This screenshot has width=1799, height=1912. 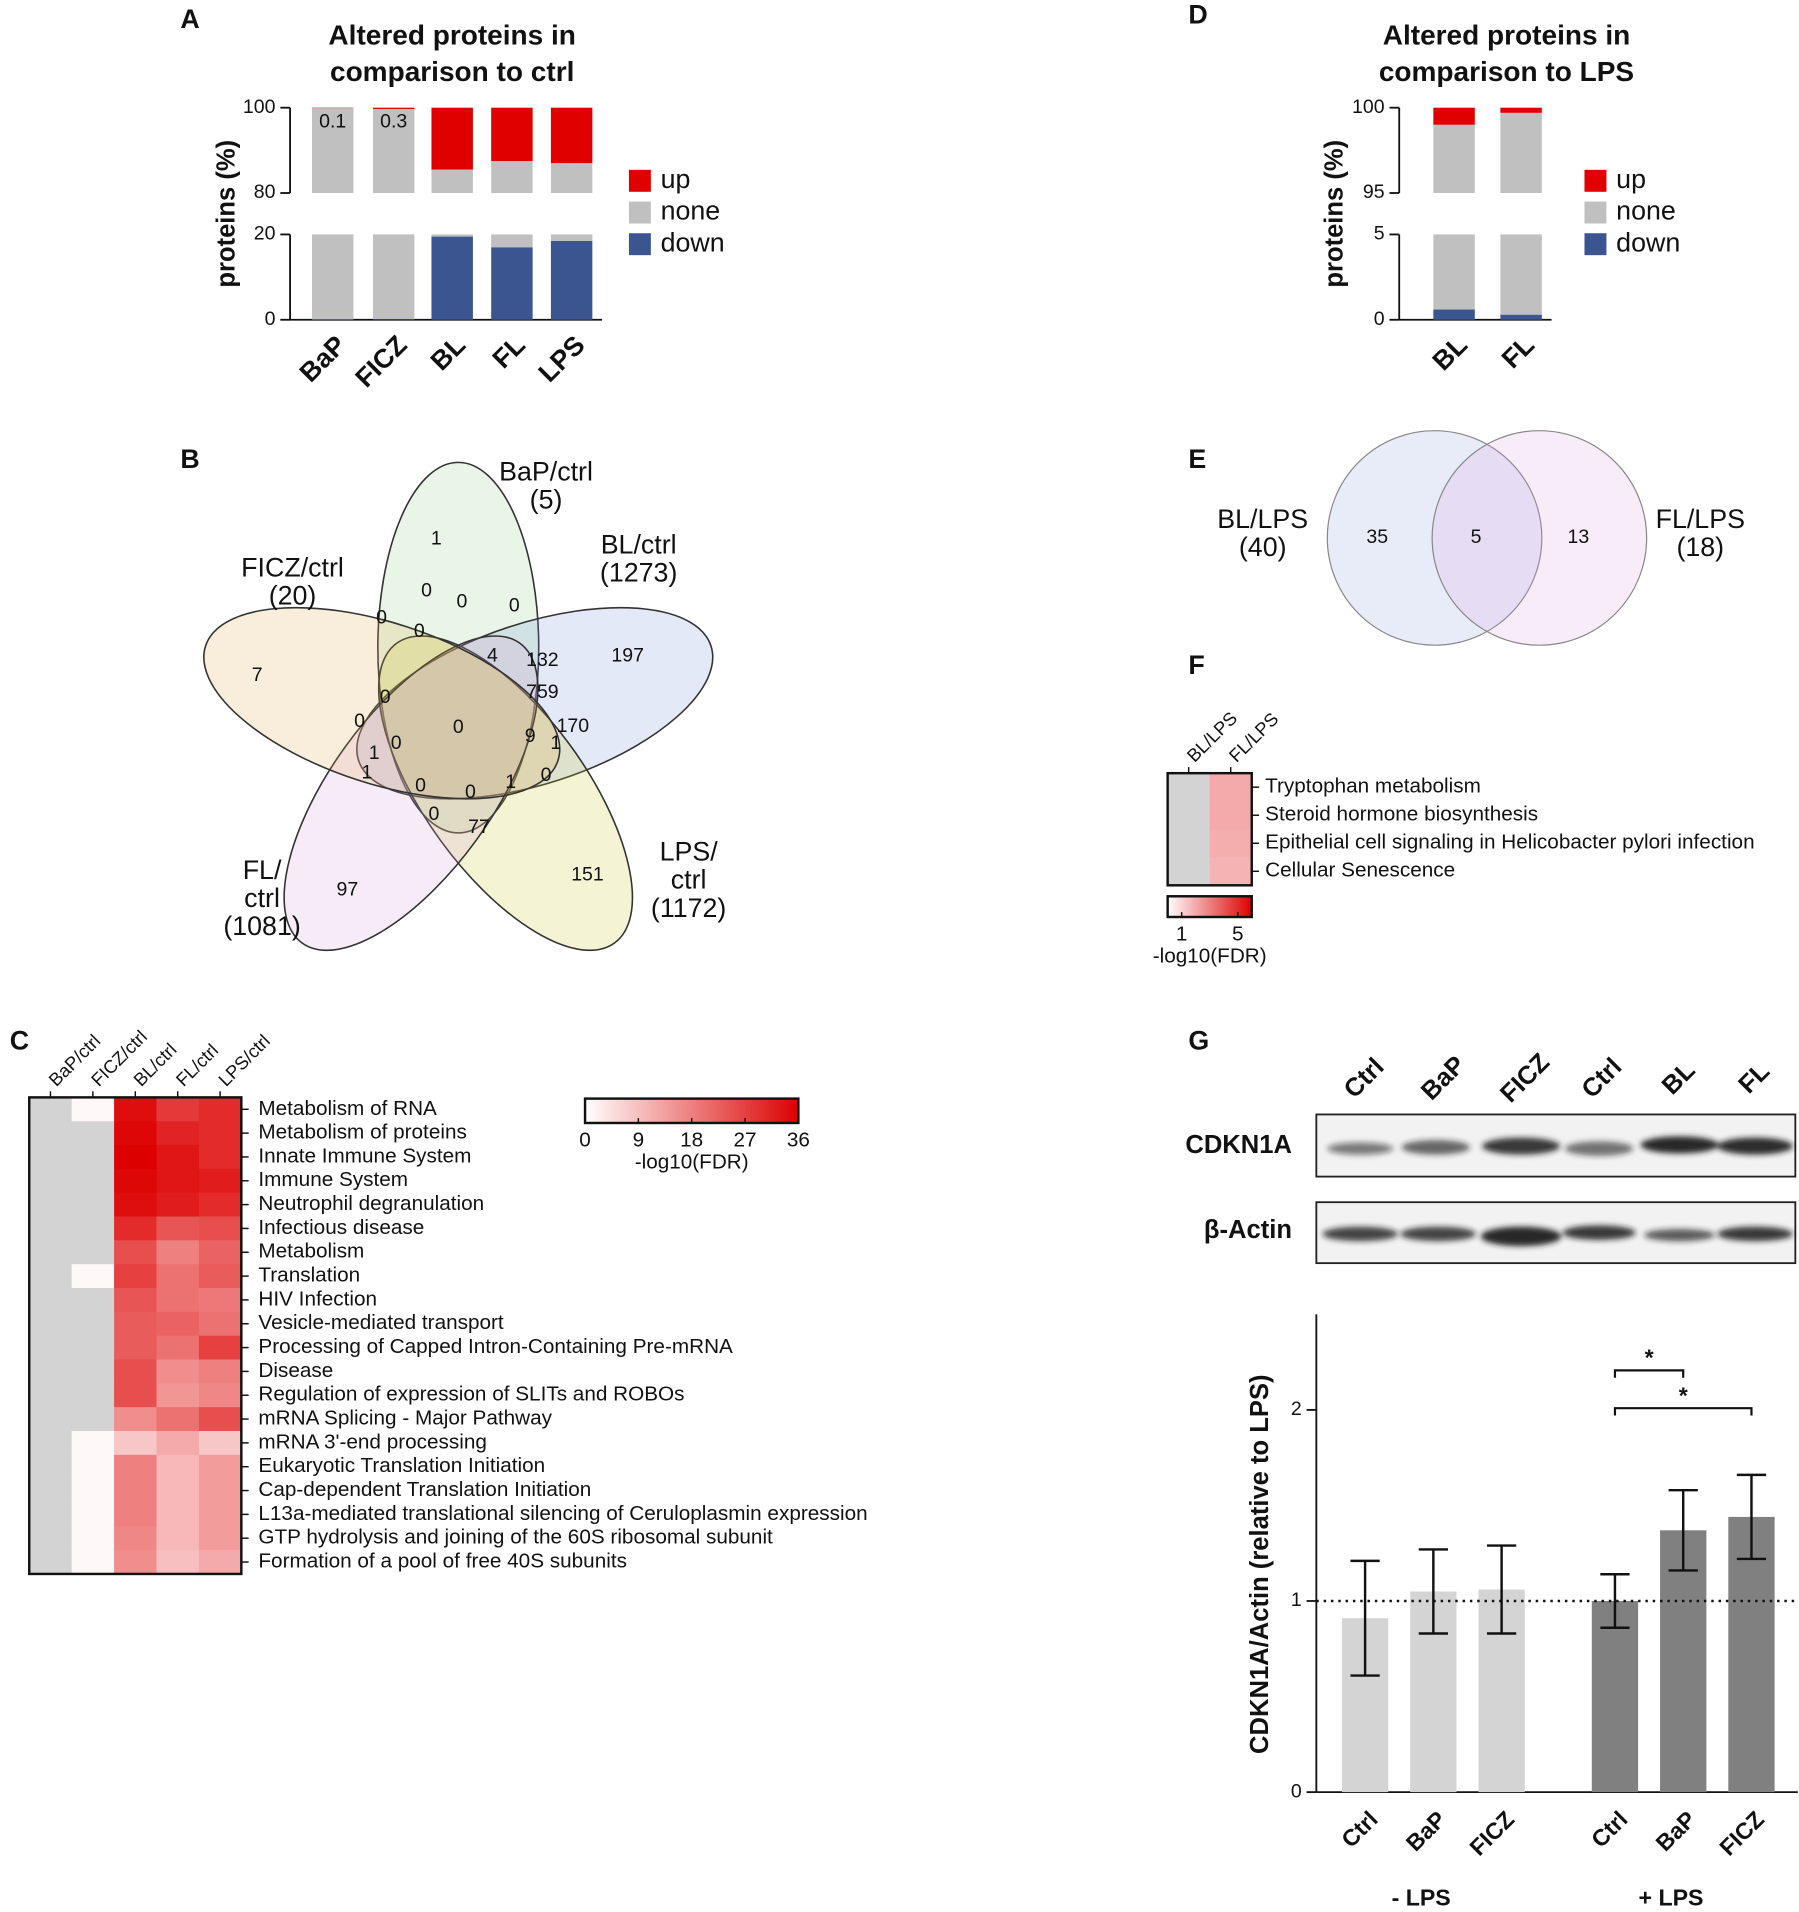 What do you see at coordinates (798, 1140) in the screenshot?
I see `colorbar-tick-label: 36` at bounding box center [798, 1140].